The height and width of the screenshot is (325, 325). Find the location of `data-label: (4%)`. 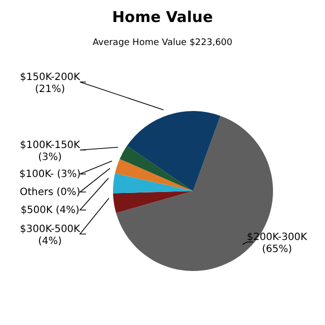

data-label: (4%) is located at coordinates (50, 241).